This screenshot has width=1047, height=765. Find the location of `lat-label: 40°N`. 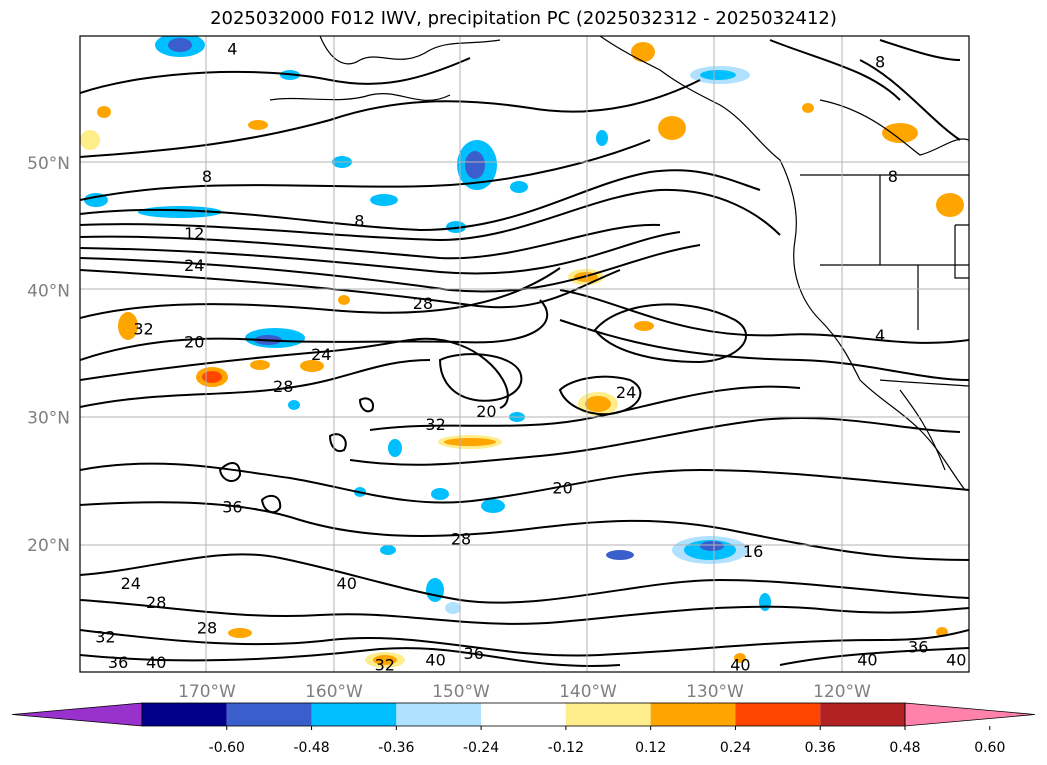

lat-label: 40°N is located at coordinates (48, 291).